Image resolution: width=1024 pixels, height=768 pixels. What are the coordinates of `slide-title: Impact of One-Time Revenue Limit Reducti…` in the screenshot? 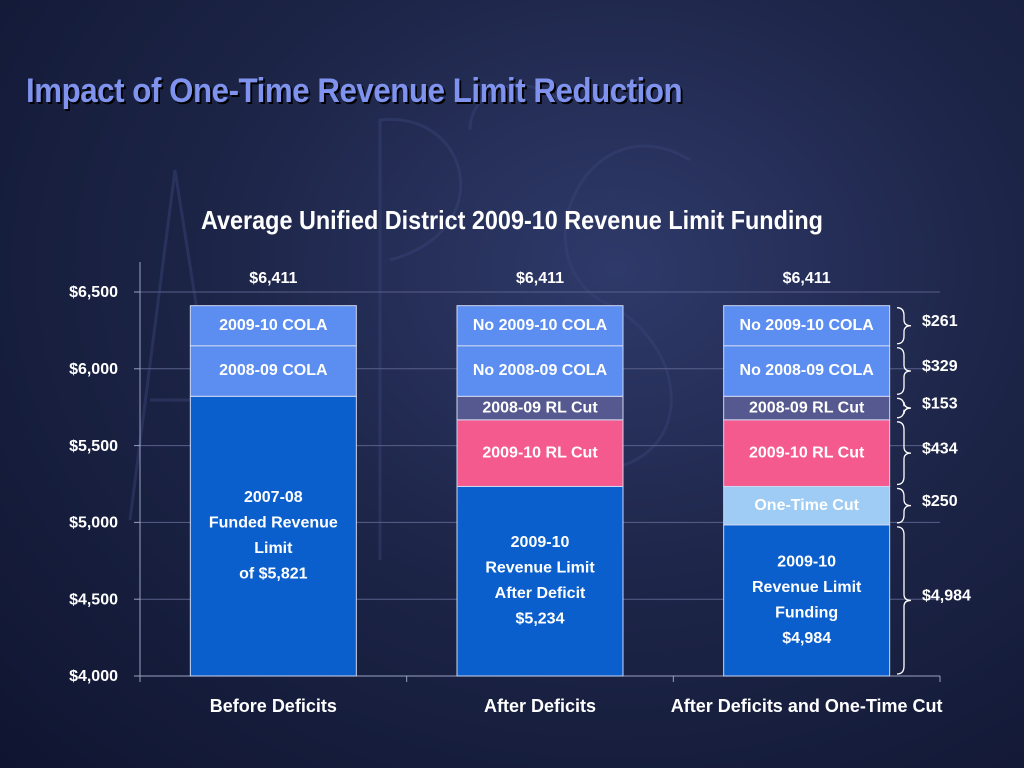 It's located at (354, 91).